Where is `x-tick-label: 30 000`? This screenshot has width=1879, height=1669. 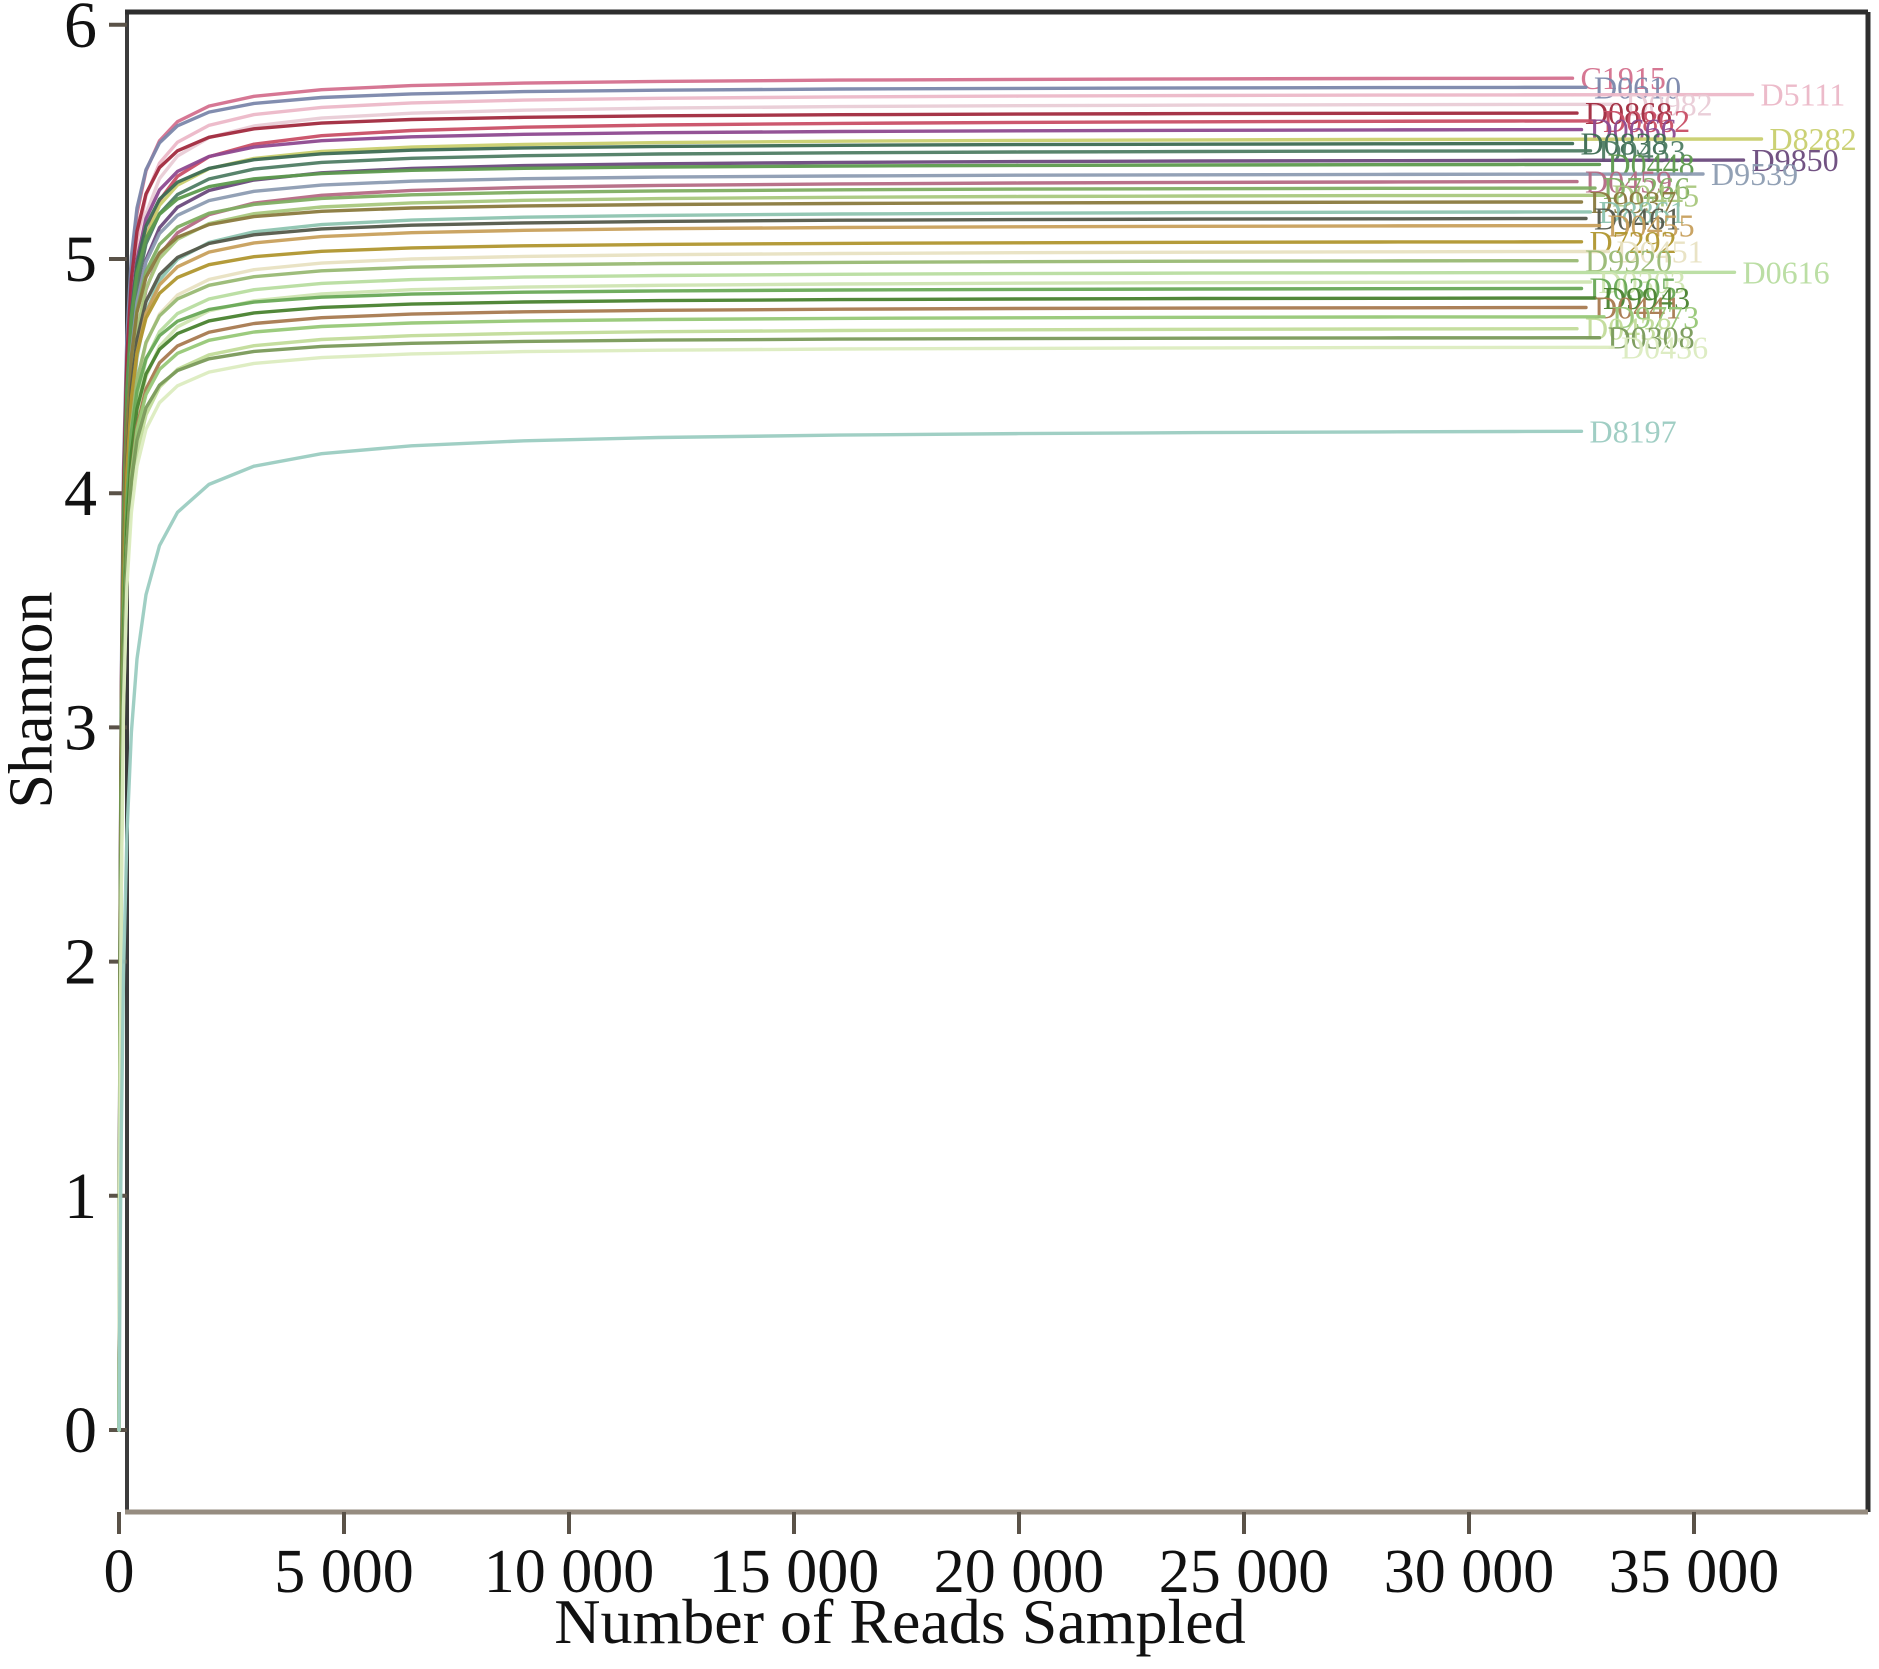 x-tick-label: 30 000 is located at coordinates (1469, 1572).